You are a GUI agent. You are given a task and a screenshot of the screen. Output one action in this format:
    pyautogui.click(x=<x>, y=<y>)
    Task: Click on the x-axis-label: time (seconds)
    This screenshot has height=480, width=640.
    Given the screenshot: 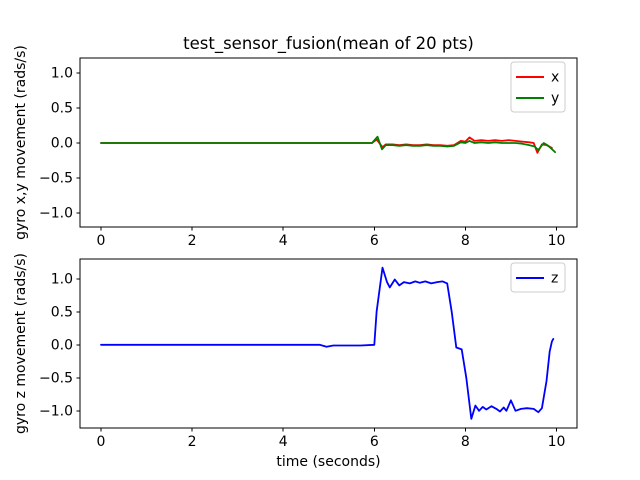 What is the action you would take?
    pyautogui.click(x=328, y=462)
    